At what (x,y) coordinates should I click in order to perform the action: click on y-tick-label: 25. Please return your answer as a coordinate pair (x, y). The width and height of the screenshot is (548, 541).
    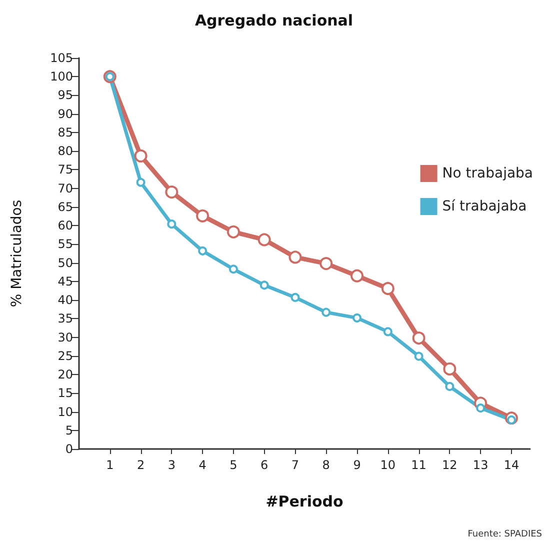
    Looking at the image, I should click on (65, 355).